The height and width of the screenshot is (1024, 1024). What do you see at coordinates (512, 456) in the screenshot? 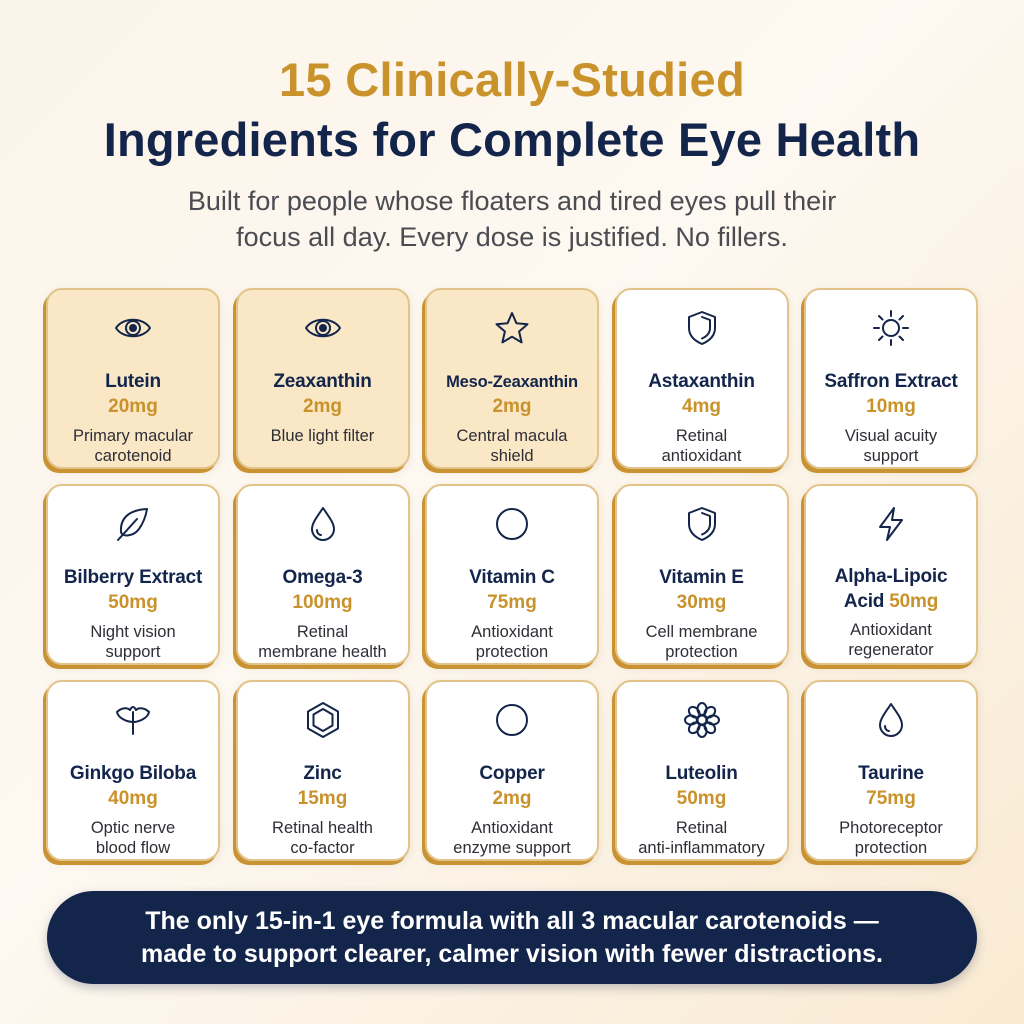
I see `desc-line-2: shield` at bounding box center [512, 456].